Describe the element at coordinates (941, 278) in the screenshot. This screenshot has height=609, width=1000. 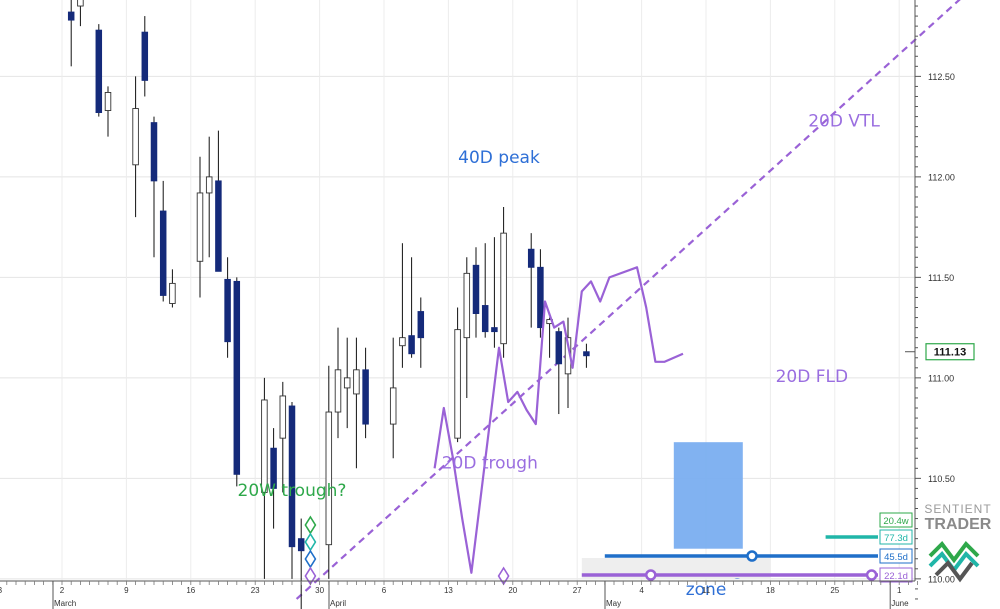
I see `y-tick-label: 111.50` at that location.